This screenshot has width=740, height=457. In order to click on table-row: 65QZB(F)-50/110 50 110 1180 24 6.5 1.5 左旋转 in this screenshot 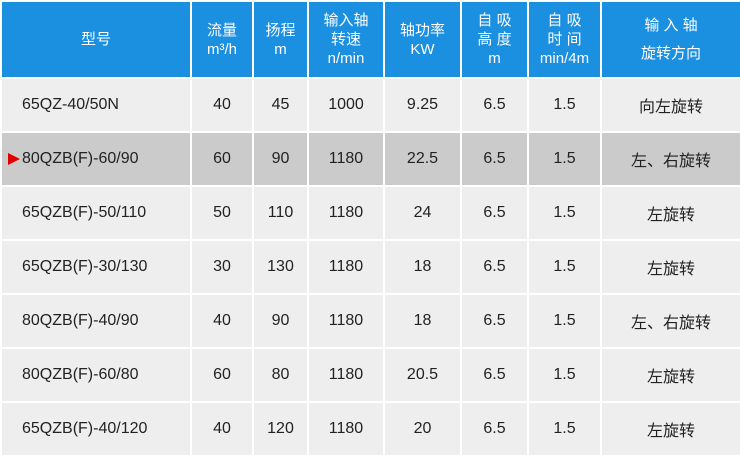, I will do `click(370, 213)`.